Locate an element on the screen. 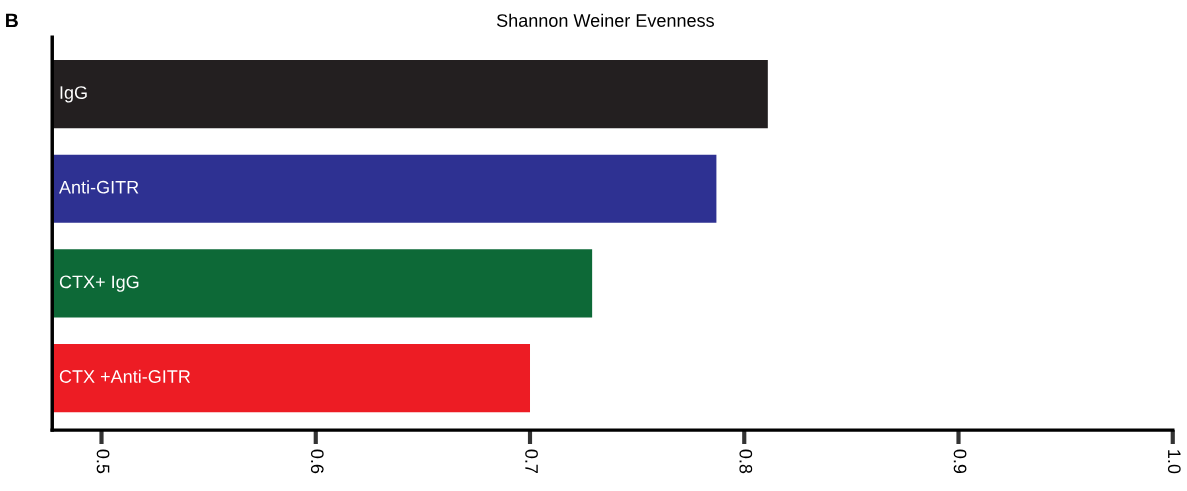 The height and width of the screenshot is (491, 1187). y-tick-label: Anti-GITR is located at coordinates (98, 187).